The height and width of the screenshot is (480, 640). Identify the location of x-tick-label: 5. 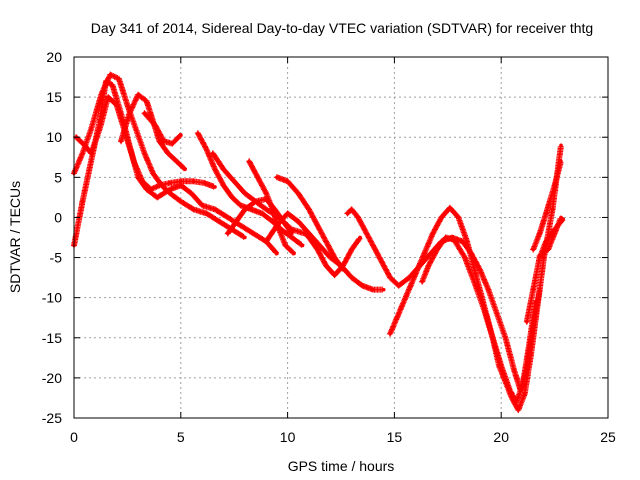
(181, 437).